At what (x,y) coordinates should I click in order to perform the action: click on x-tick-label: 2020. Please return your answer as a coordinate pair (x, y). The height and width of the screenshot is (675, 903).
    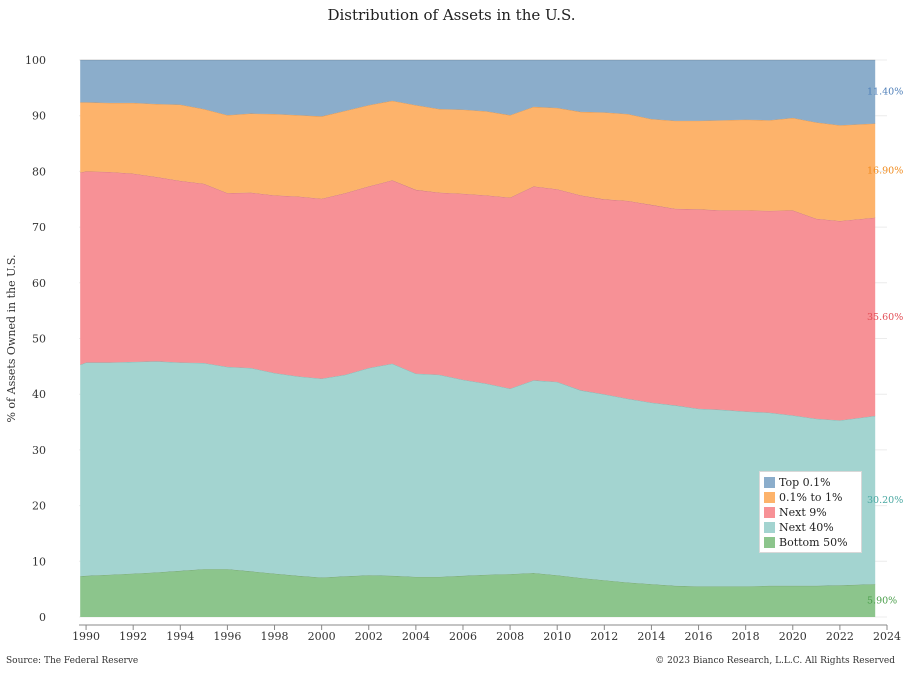
    Looking at the image, I should click on (793, 636).